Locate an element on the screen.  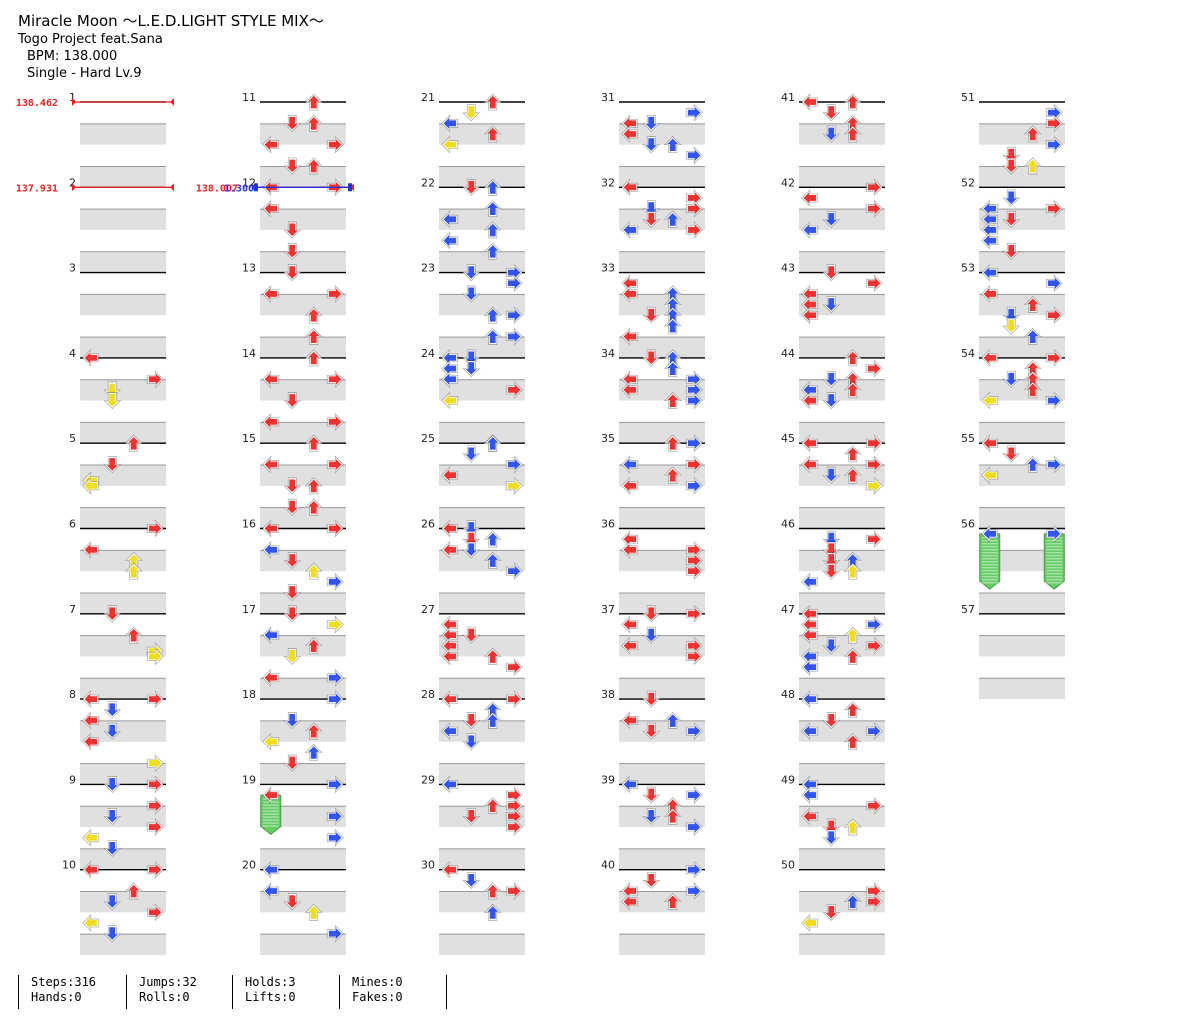
measure-number: 33 is located at coordinates (608, 268).